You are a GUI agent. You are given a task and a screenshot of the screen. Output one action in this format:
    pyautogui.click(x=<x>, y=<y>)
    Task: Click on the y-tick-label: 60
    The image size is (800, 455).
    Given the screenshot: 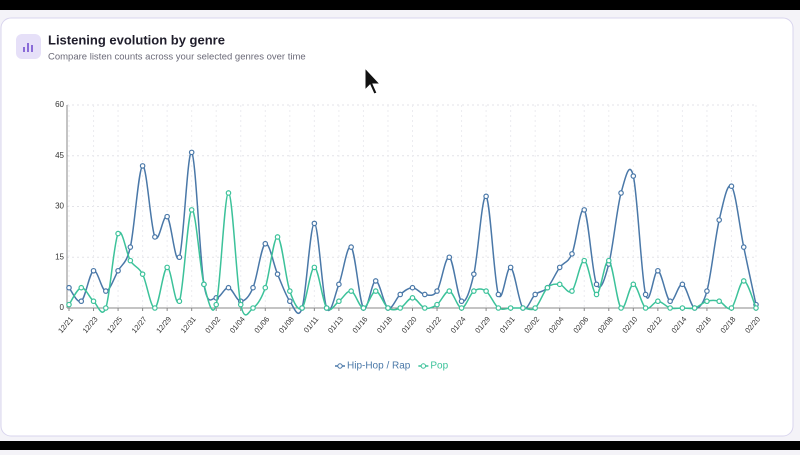 What is the action you would take?
    pyautogui.click(x=59, y=104)
    